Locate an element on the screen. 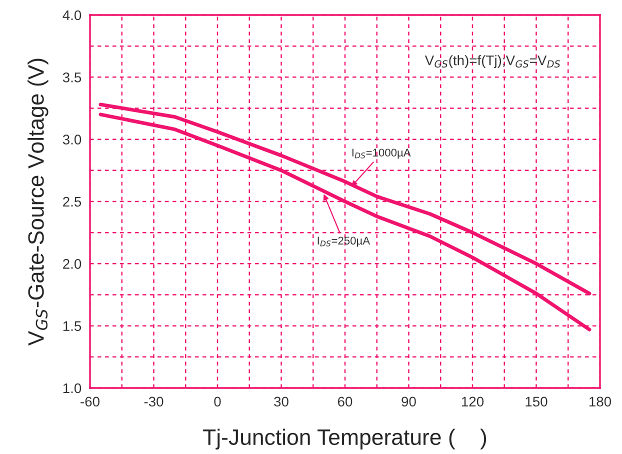 The image size is (622, 454). x-tick-label: 150 is located at coordinates (537, 401).